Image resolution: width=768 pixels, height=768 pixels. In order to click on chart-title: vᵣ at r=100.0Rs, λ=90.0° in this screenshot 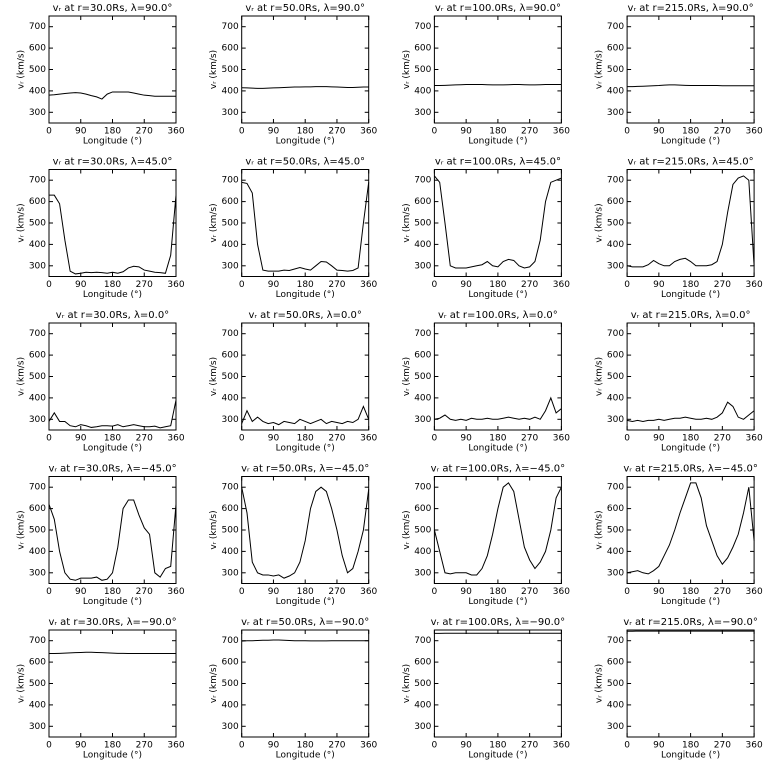, I will do `click(498, 8)`.